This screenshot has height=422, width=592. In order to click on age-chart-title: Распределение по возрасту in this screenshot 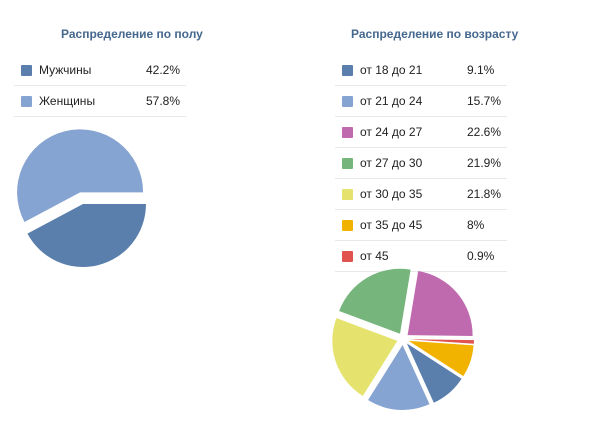, I will do `click(435, 34)`.